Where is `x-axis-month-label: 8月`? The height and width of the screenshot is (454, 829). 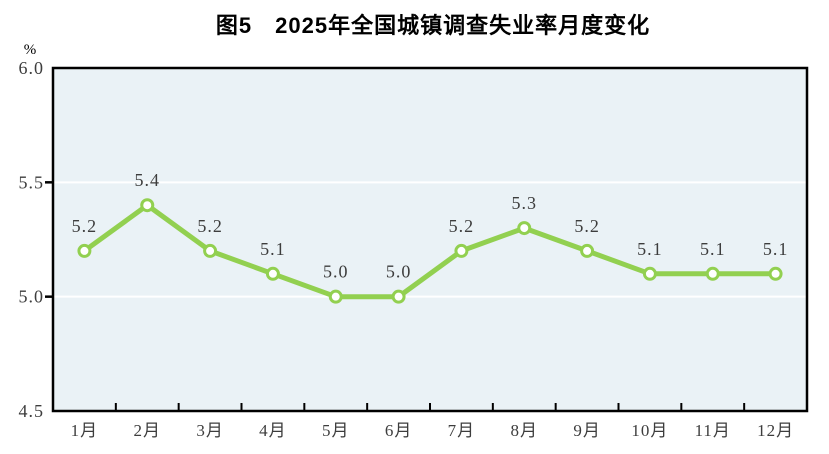 x-axis-month-label: 8月 is located at coordinates (525, 430).